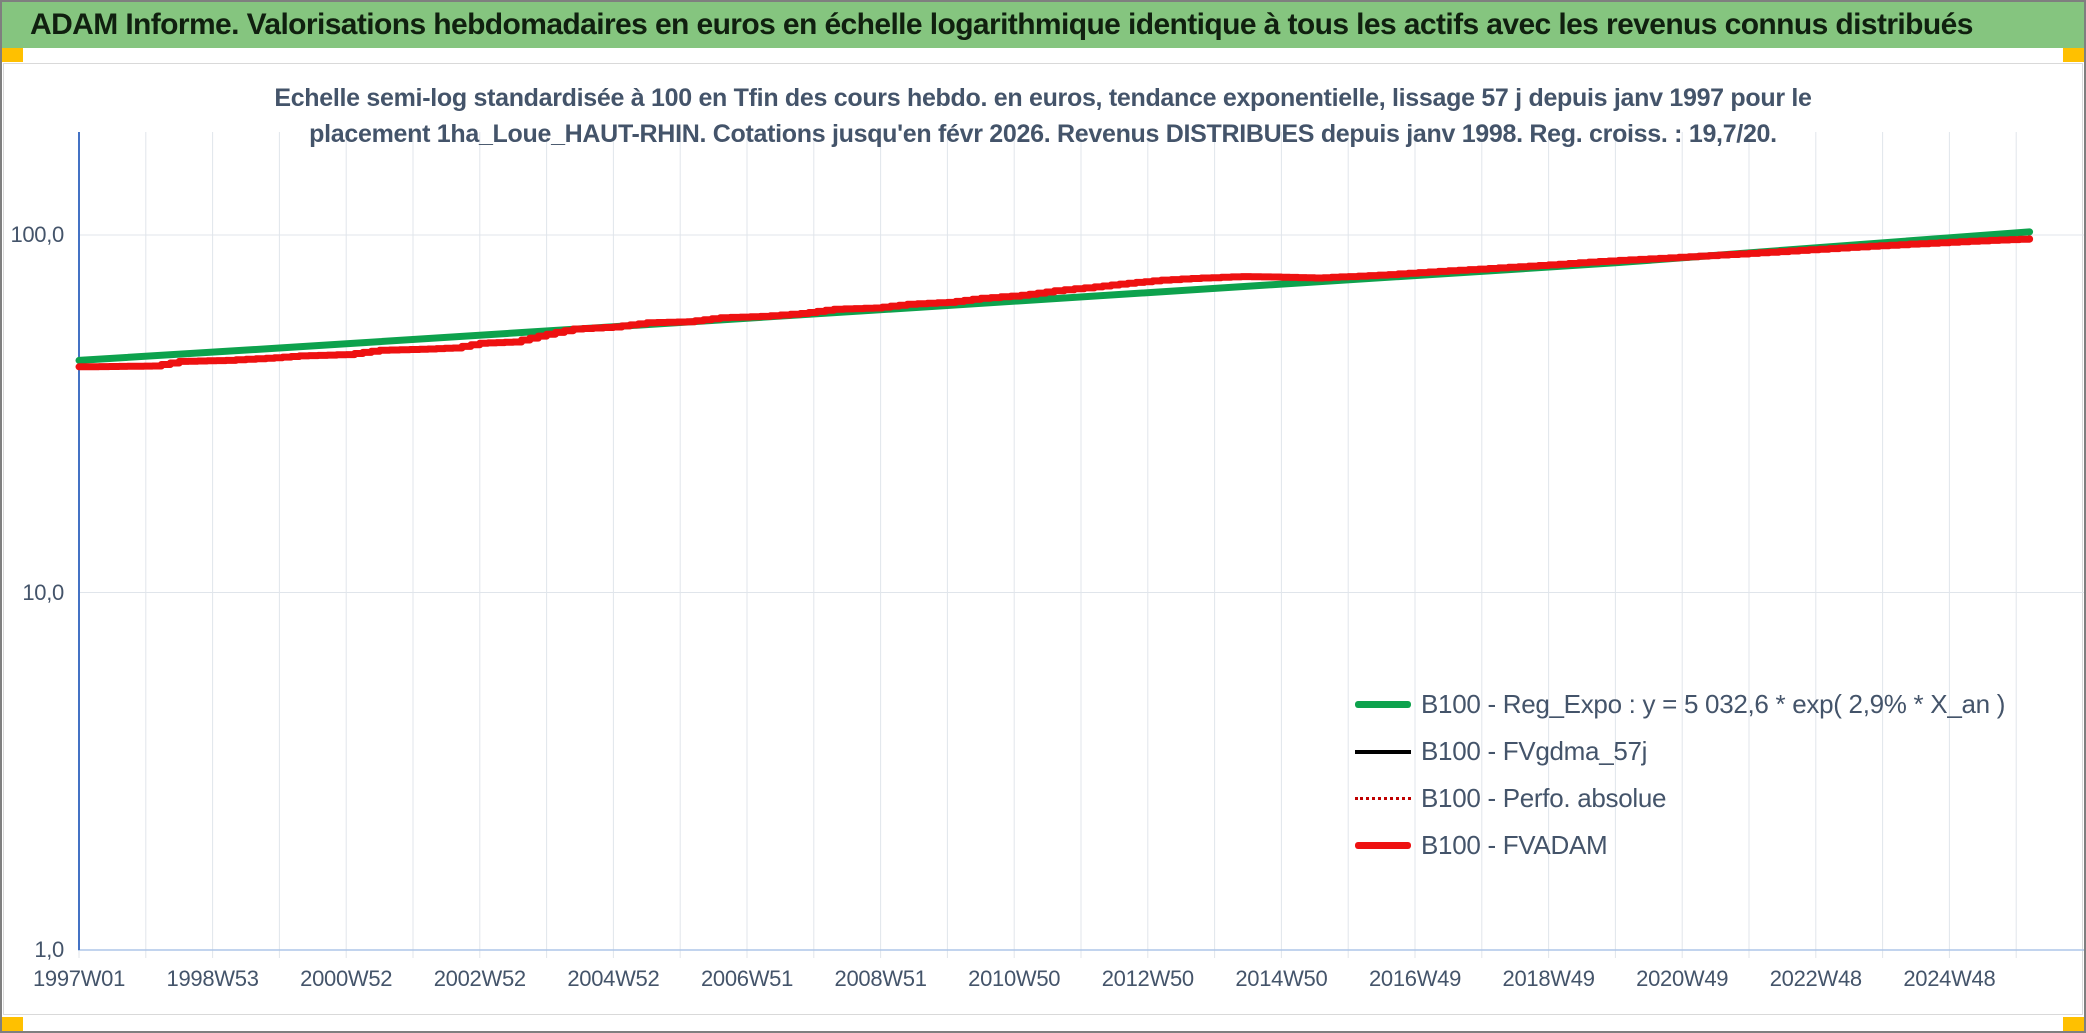 The height and width of the screenshot is (1033, 2086). I want to click on legend-label-fvadam: B100 - FVADAM, so click(1514, 845).